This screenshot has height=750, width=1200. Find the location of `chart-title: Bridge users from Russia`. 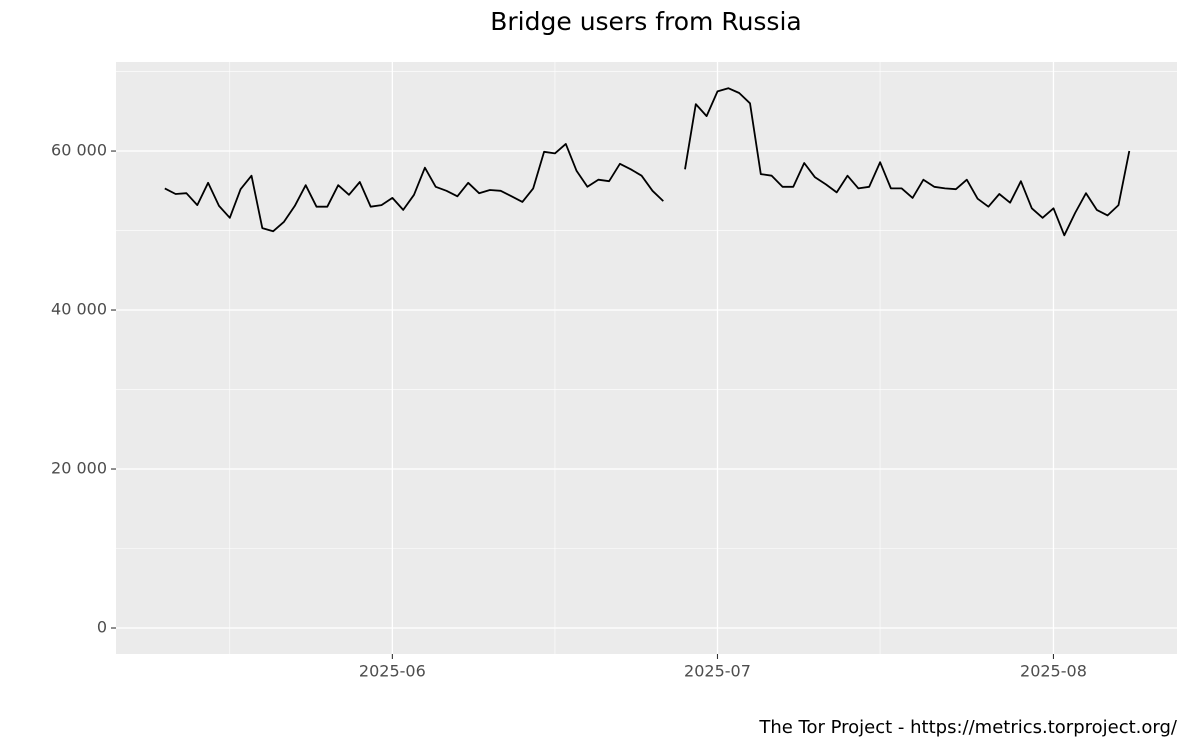

chart-title: Bridge users from Russia is located at coordinates (645, 21).